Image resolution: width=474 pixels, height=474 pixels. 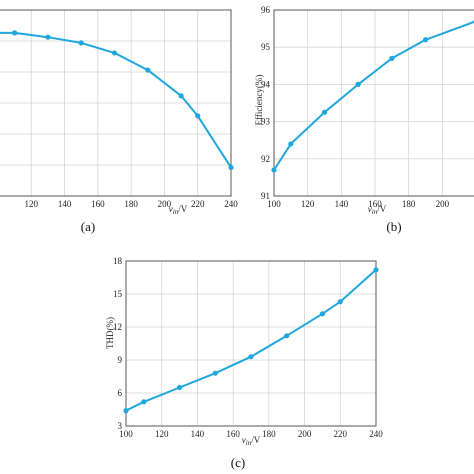 I want to click on y-tick-label: 96, so click(x=266, y=10).